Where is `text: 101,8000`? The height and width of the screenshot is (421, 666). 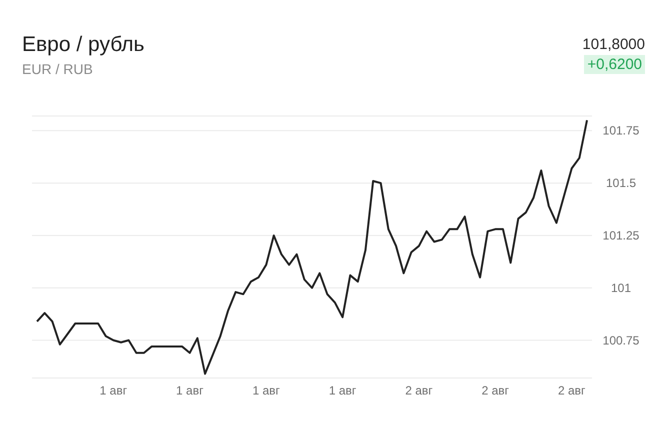
text: 101,8000 is located at coordinates (613, 44).